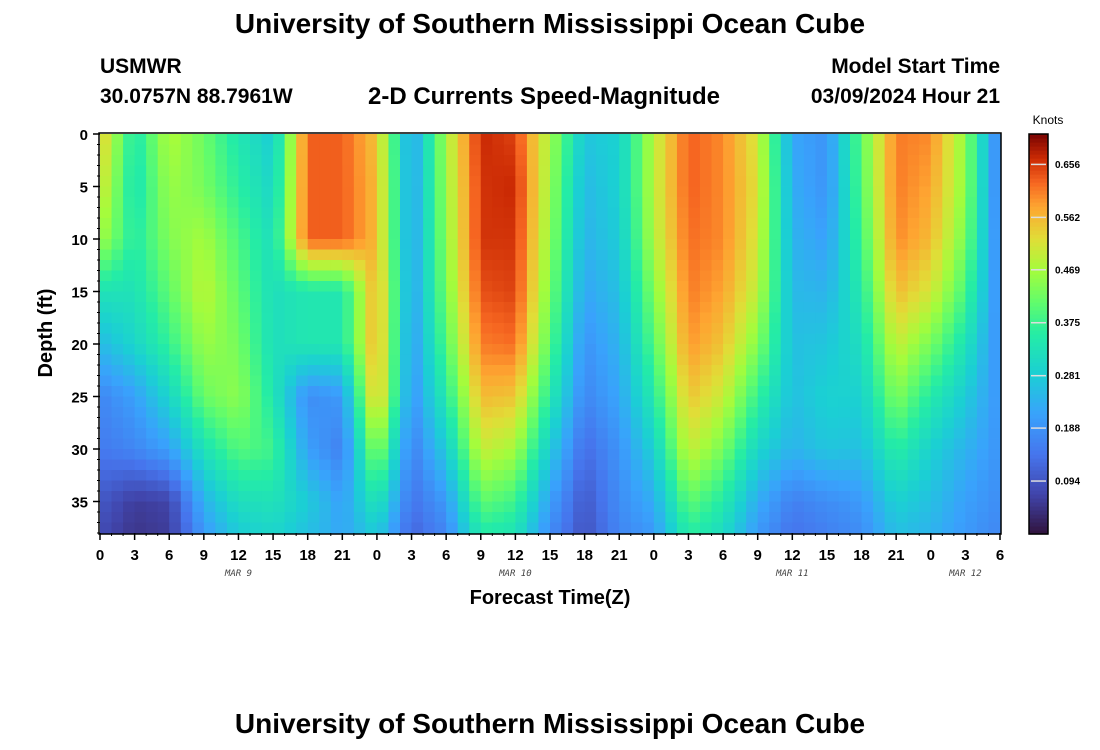 Image resolution: width=1100 pixels, height=750 pixels. Describe the element at coordinates (238, 574) in the screenshot. I see `date-label: MAR 9` at that location.